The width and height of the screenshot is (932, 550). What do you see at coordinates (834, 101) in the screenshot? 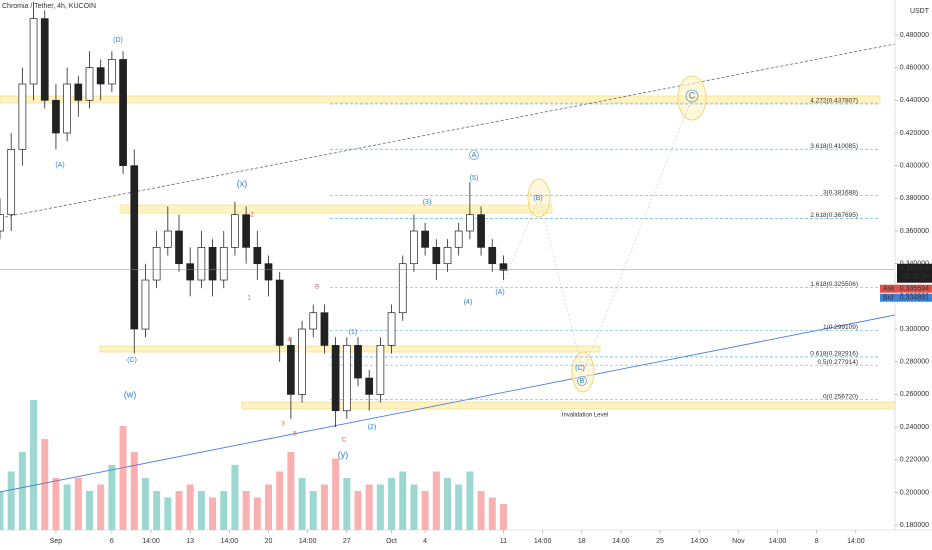
I see `fib-label: 4.272(0.437807)` at bounding box center [834, 101].